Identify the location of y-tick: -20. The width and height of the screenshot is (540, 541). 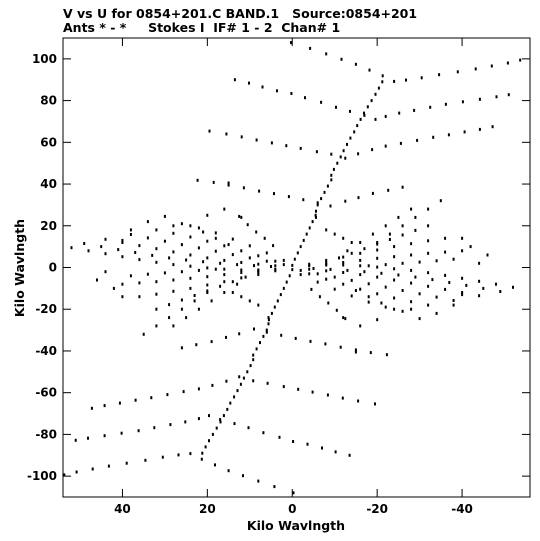
(282, 309).